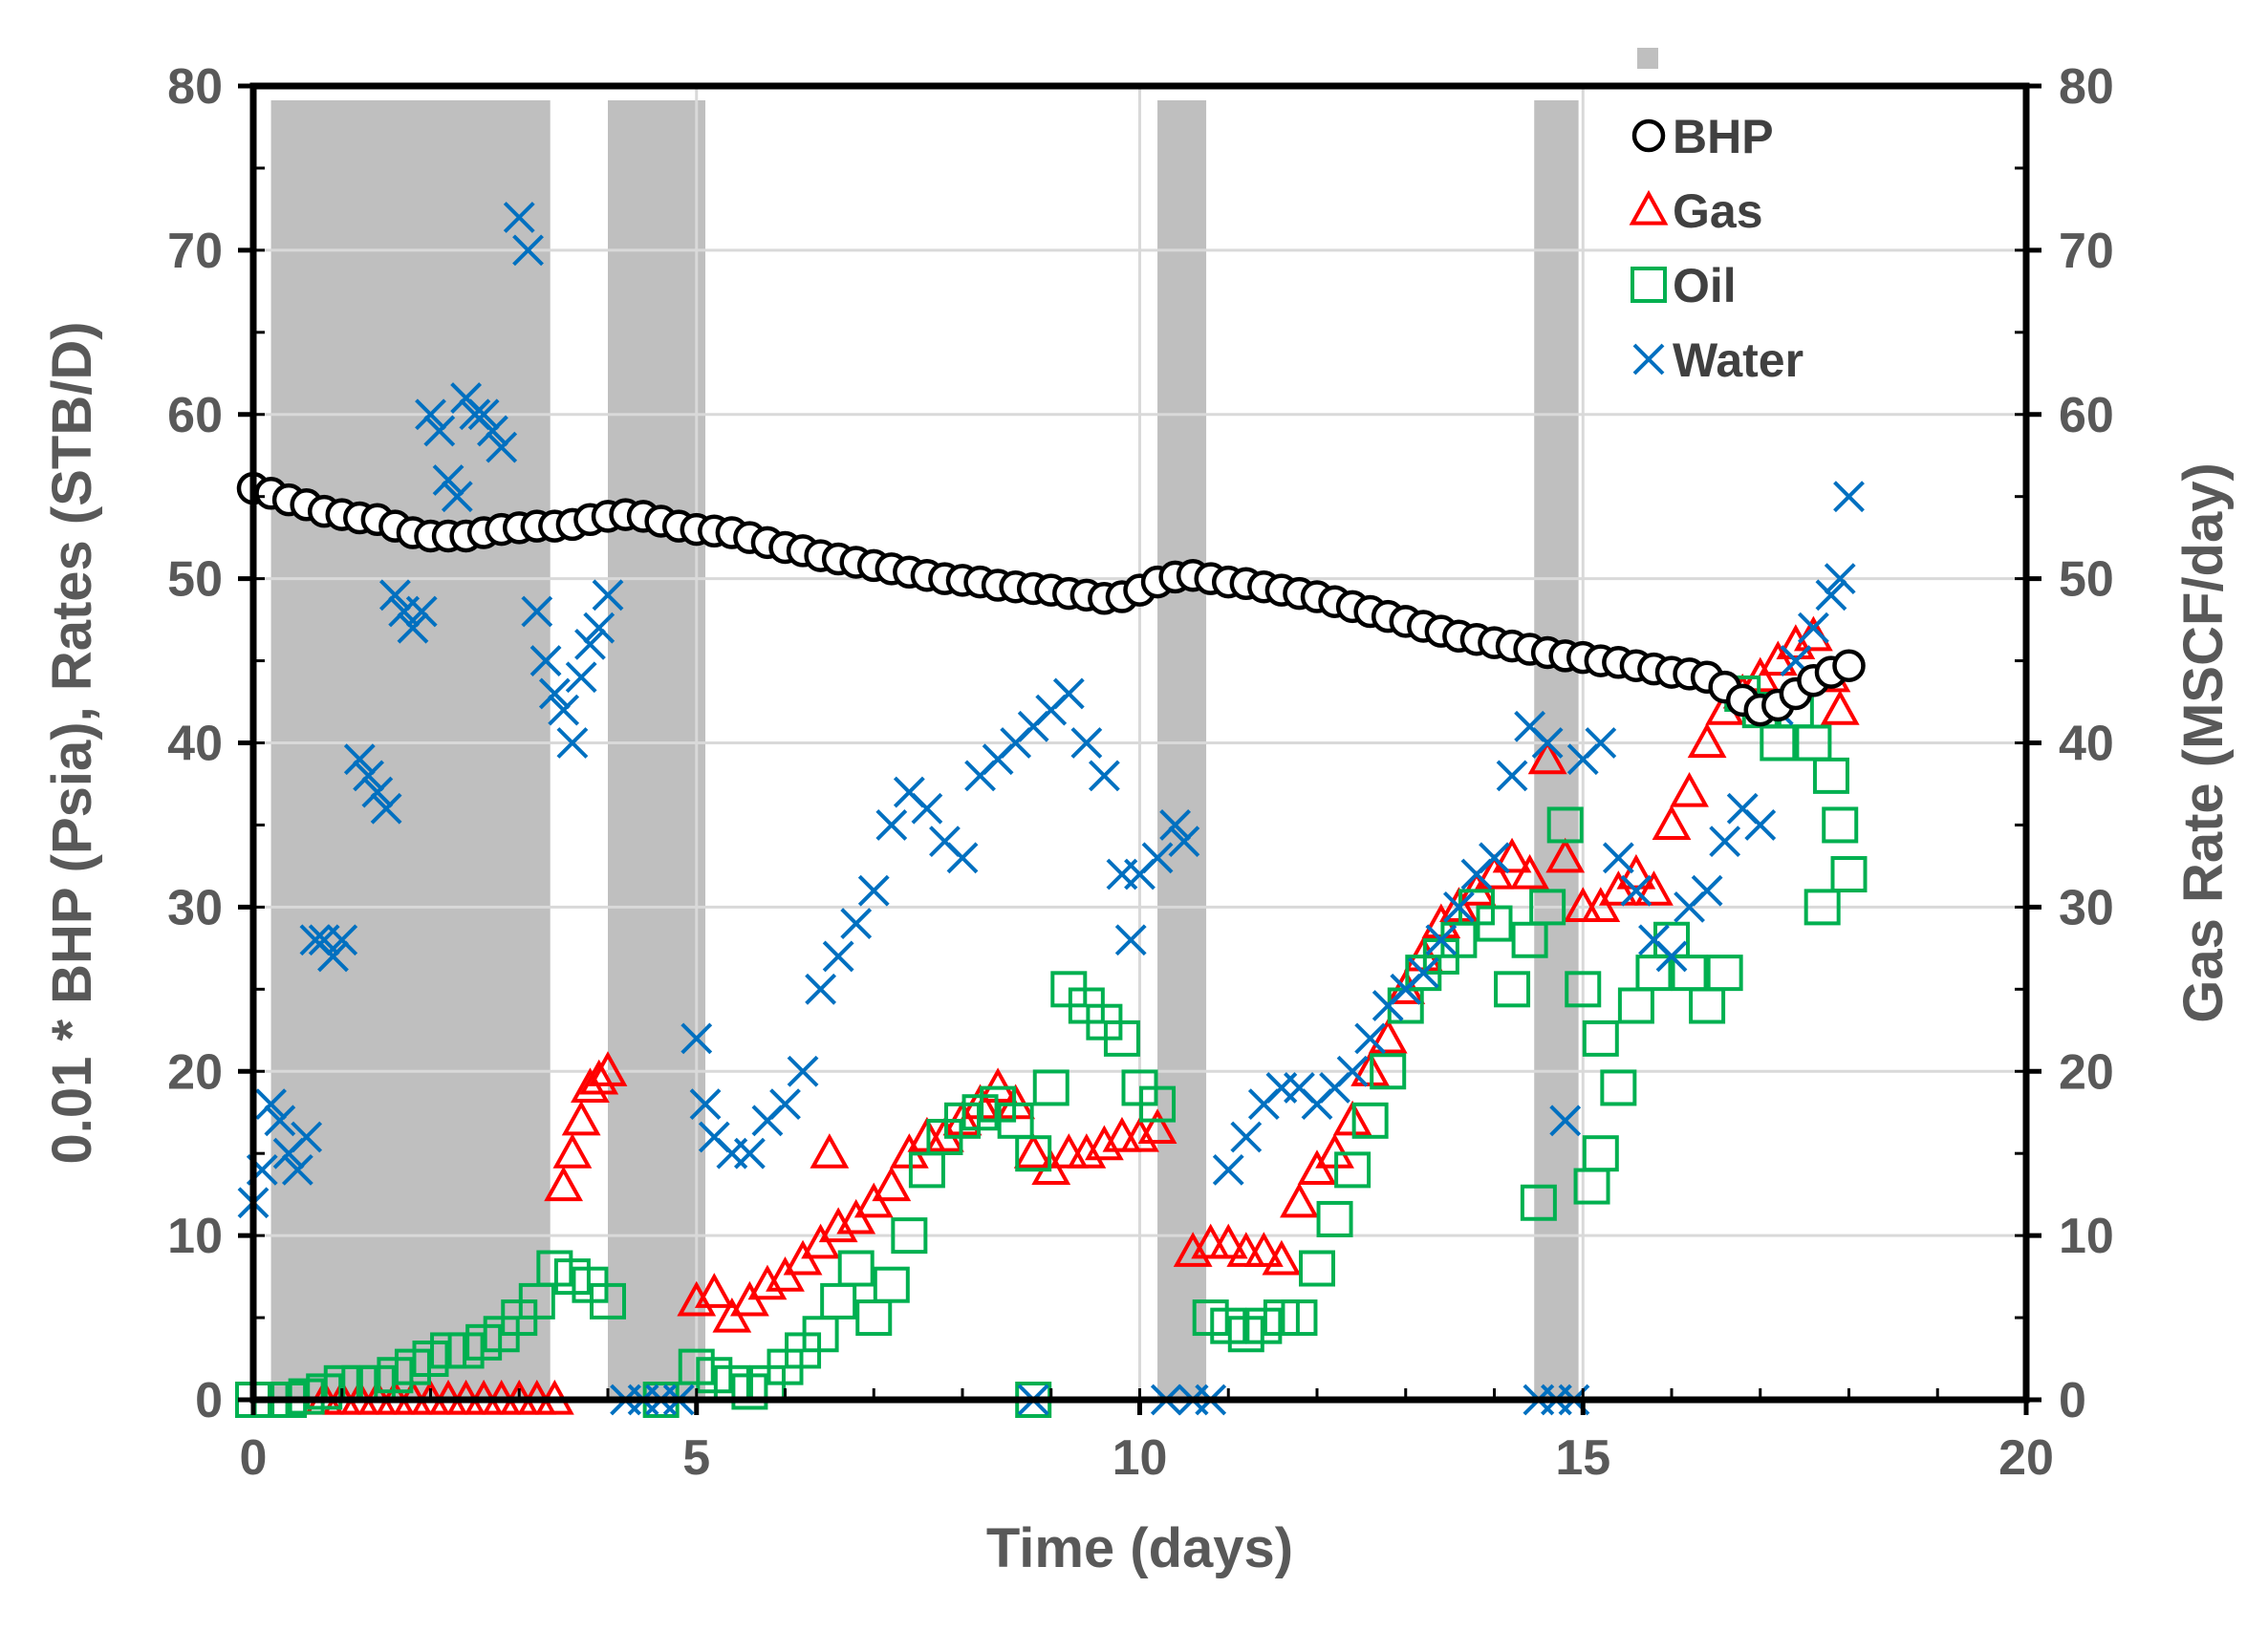  I want to click on x-axis-title: Time (days), so click(1139, 1548).